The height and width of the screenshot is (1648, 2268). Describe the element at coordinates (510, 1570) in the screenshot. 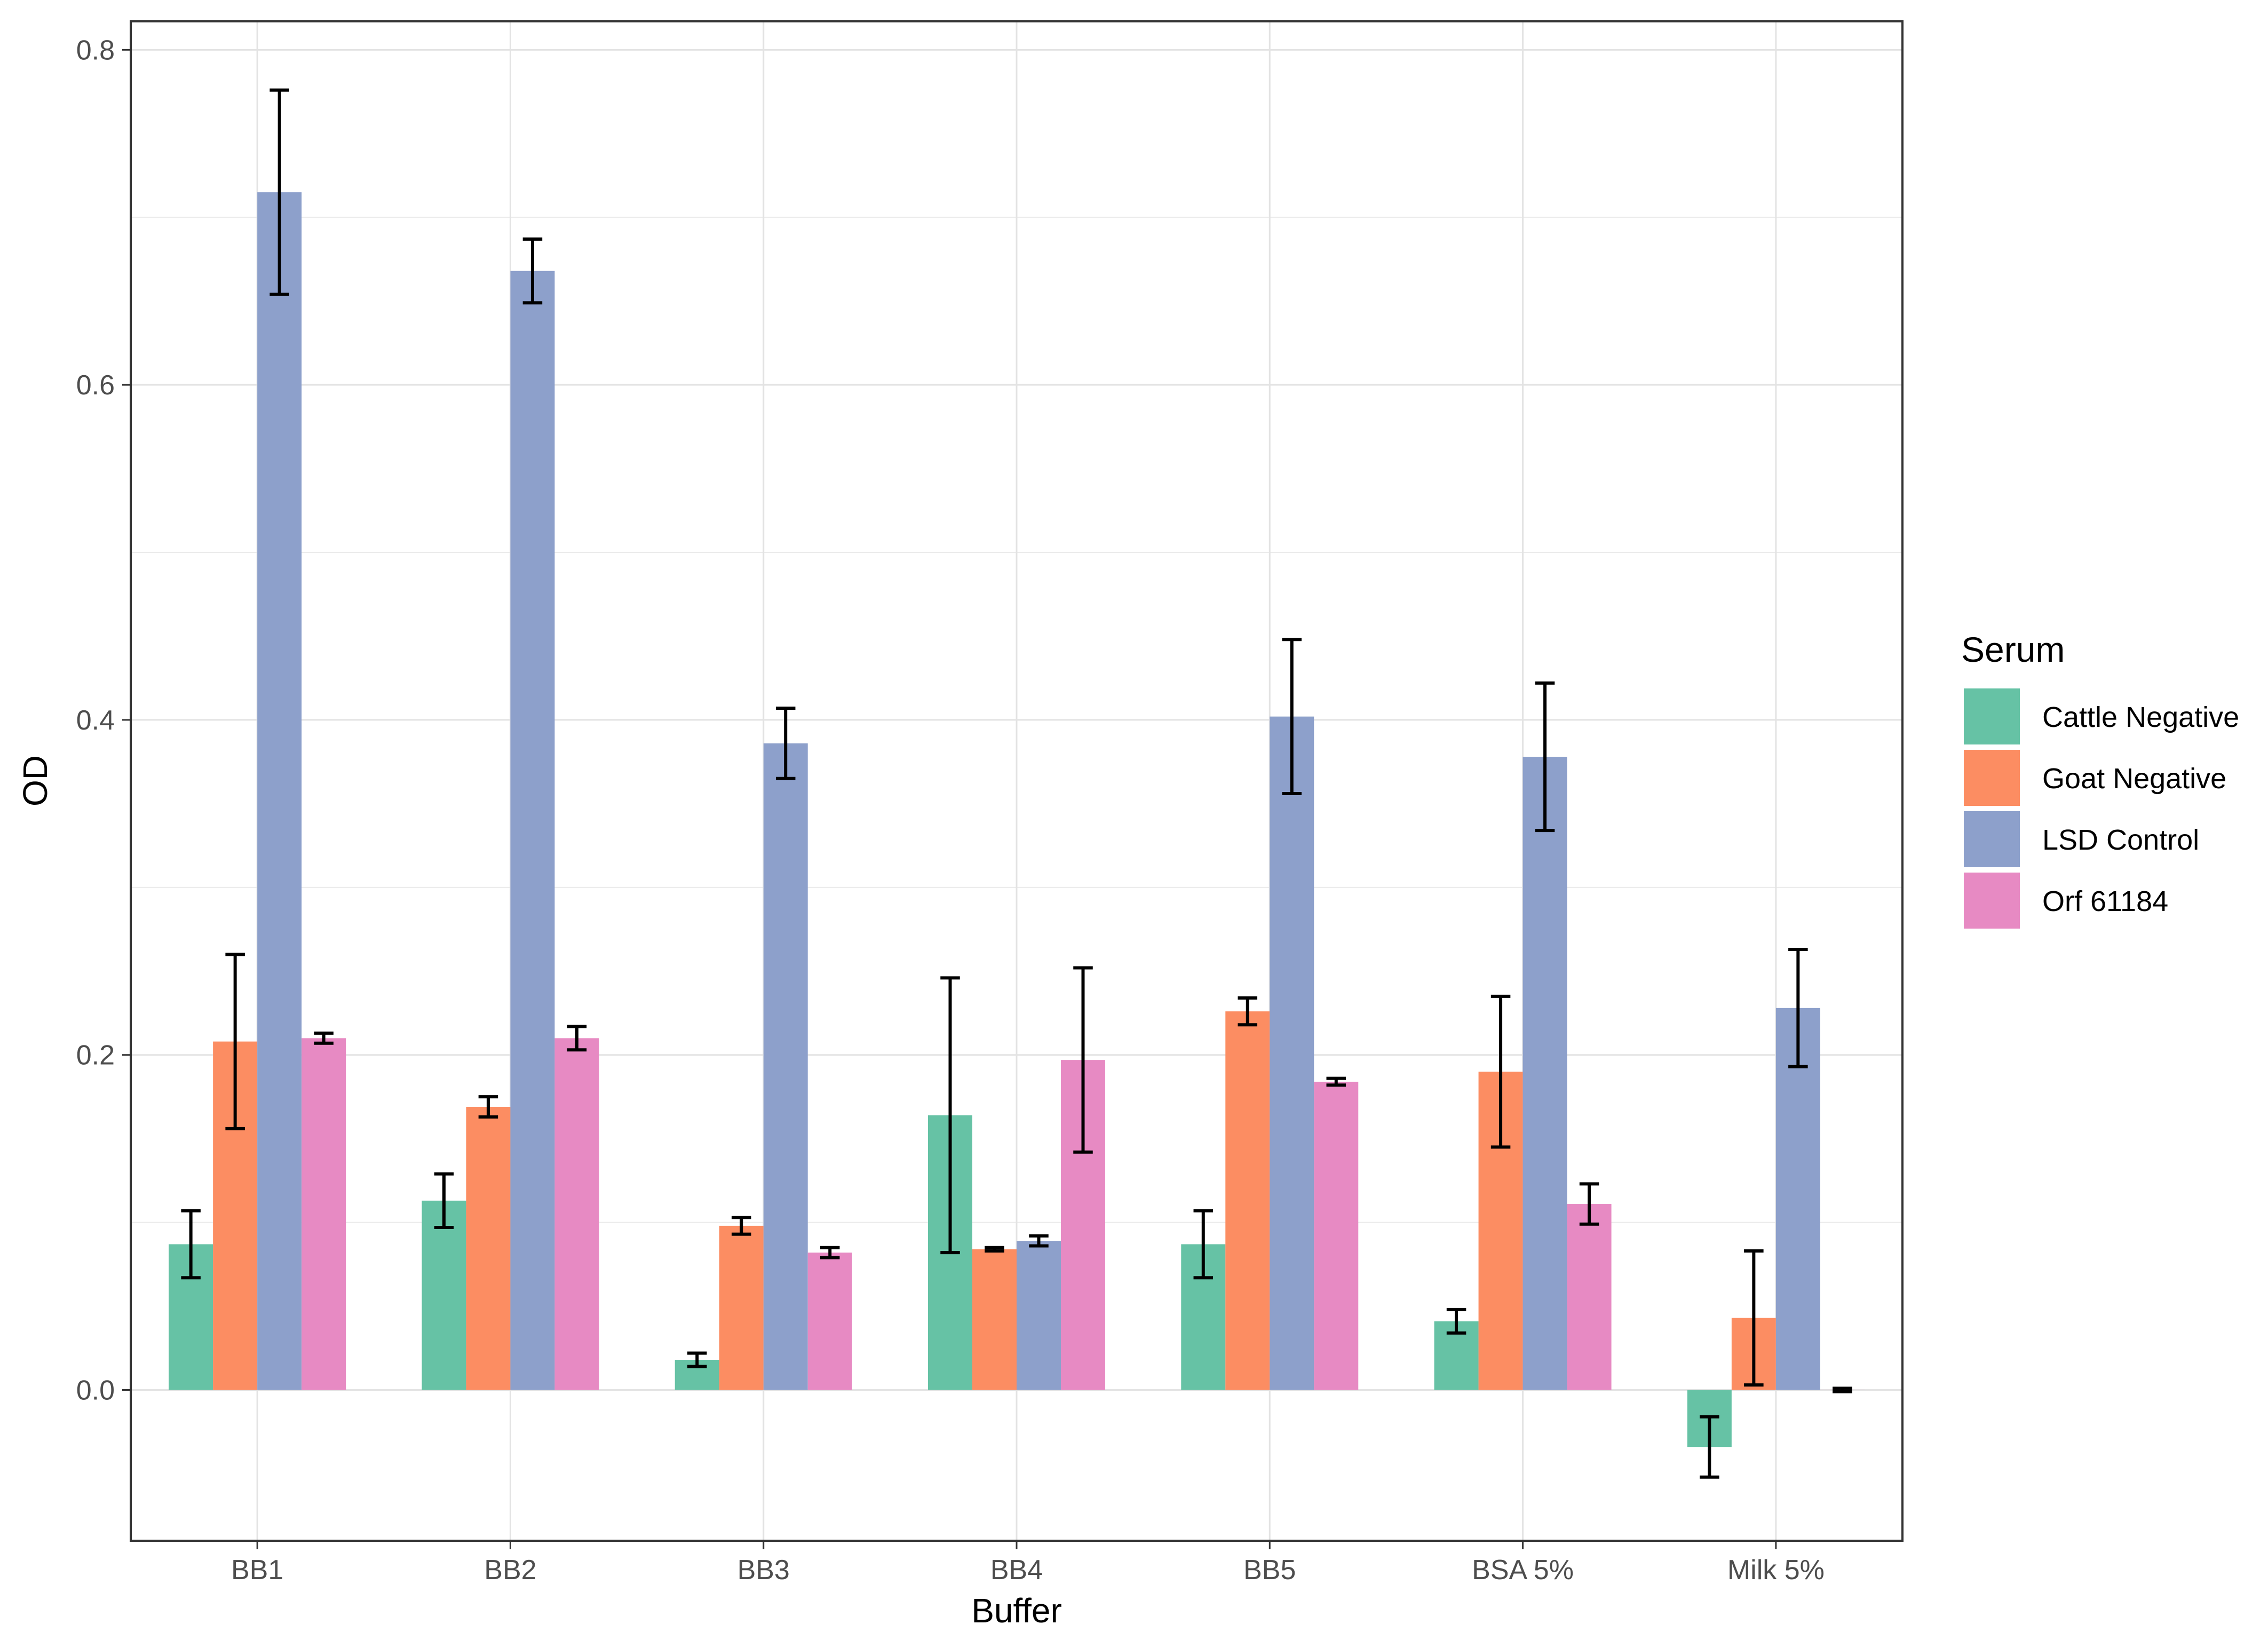

I see `x-tick-label: BB2` at that location.